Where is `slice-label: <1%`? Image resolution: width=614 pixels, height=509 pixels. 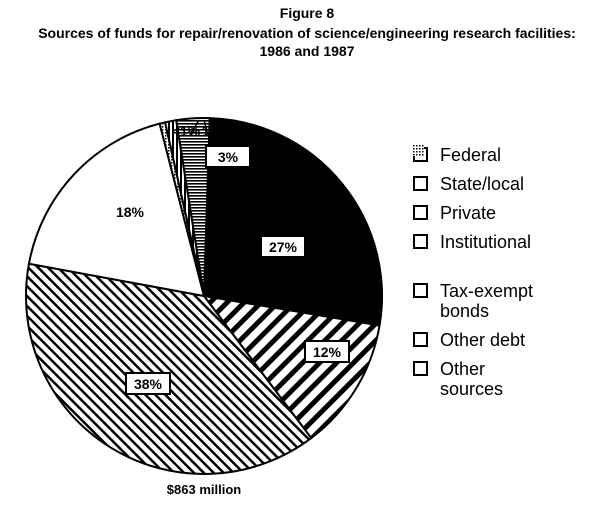
slice-label: <1% is located at coordinates (186, 131).